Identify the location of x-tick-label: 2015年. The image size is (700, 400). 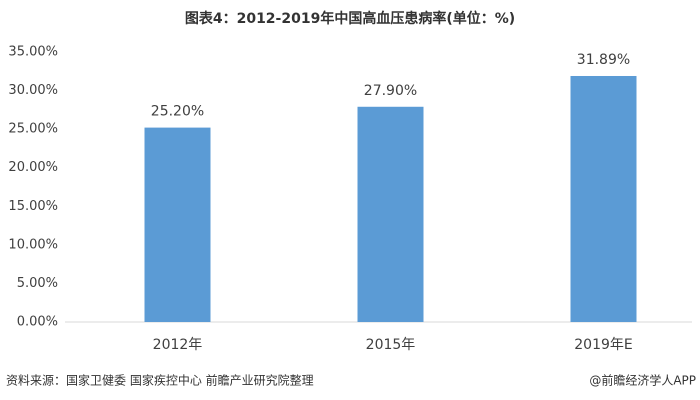
(391, 345).